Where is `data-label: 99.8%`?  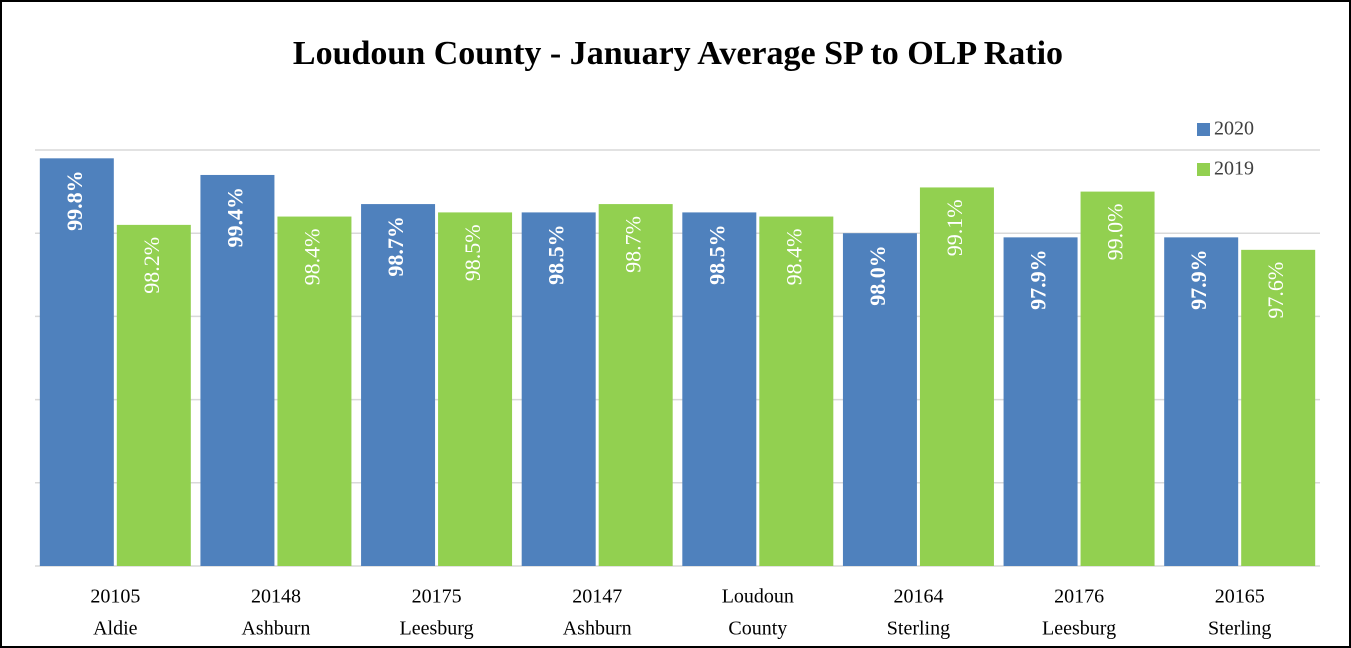
data-label: 99.8% is located at coordinates (74, 200).